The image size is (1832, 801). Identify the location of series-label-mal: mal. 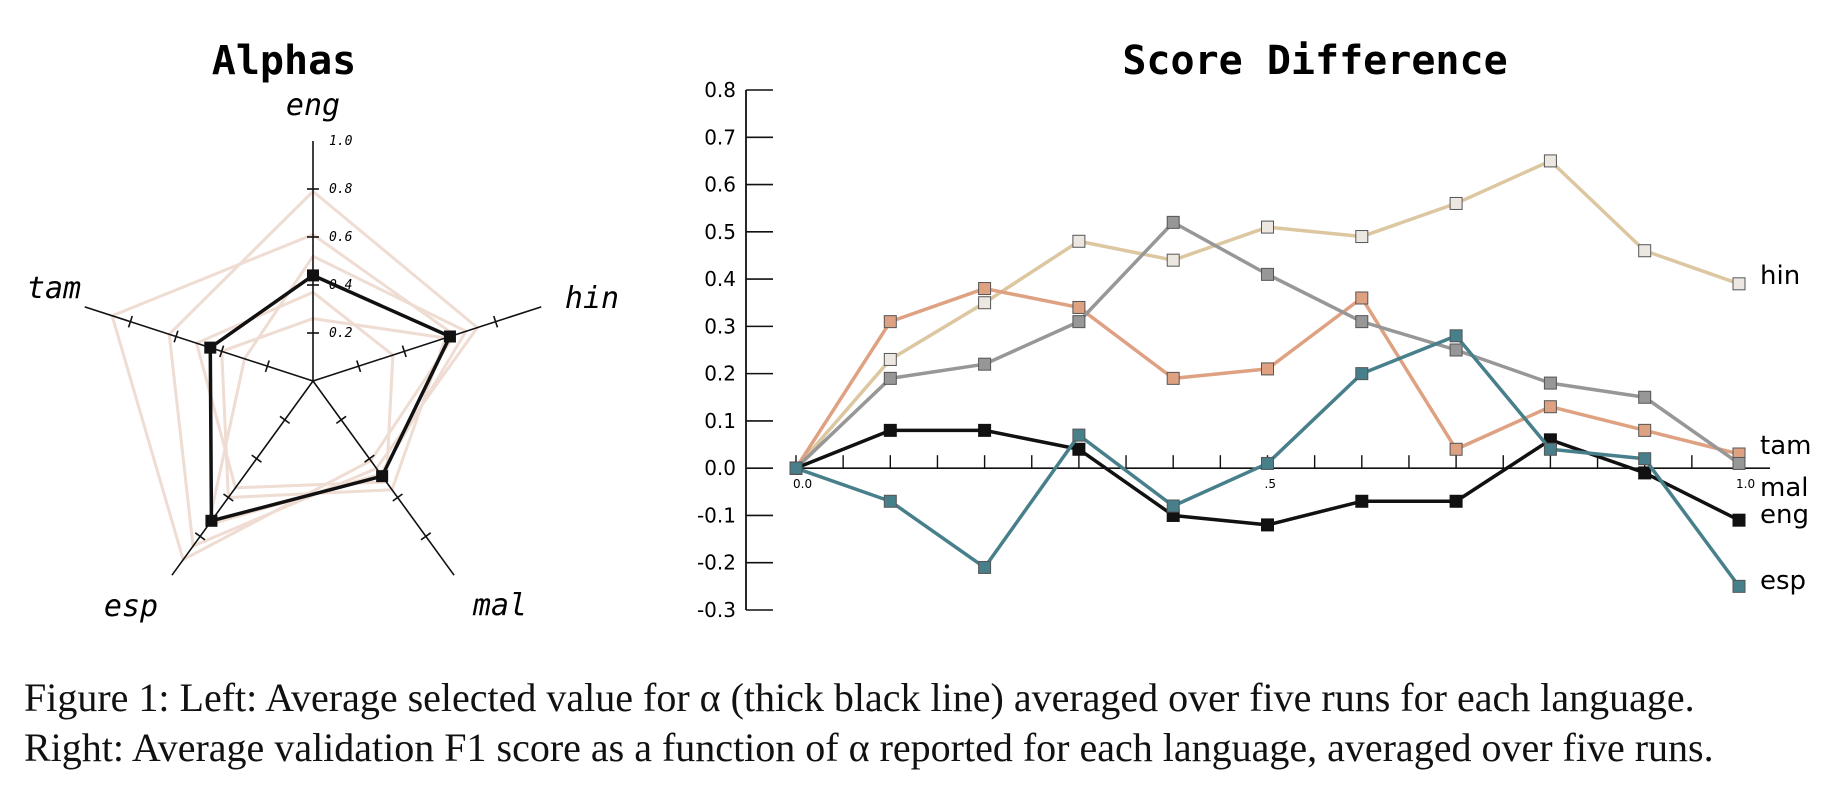
(1784, 488).